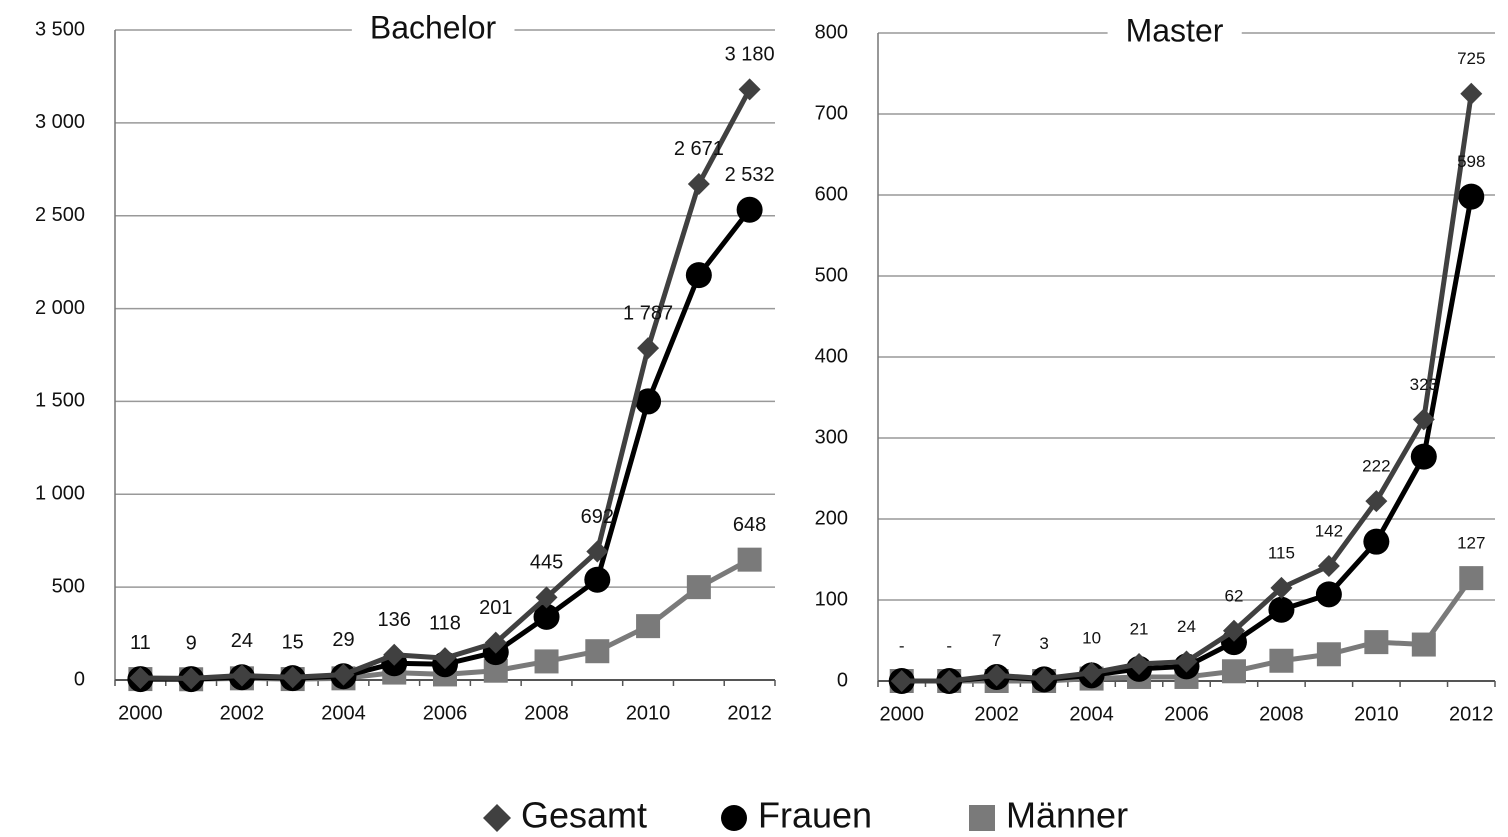 The width and height of the screenshot is (1508, 837). Describe the element at coordinates (750, 55) in the screenshot. I see `data-label: 3 180` at that location.